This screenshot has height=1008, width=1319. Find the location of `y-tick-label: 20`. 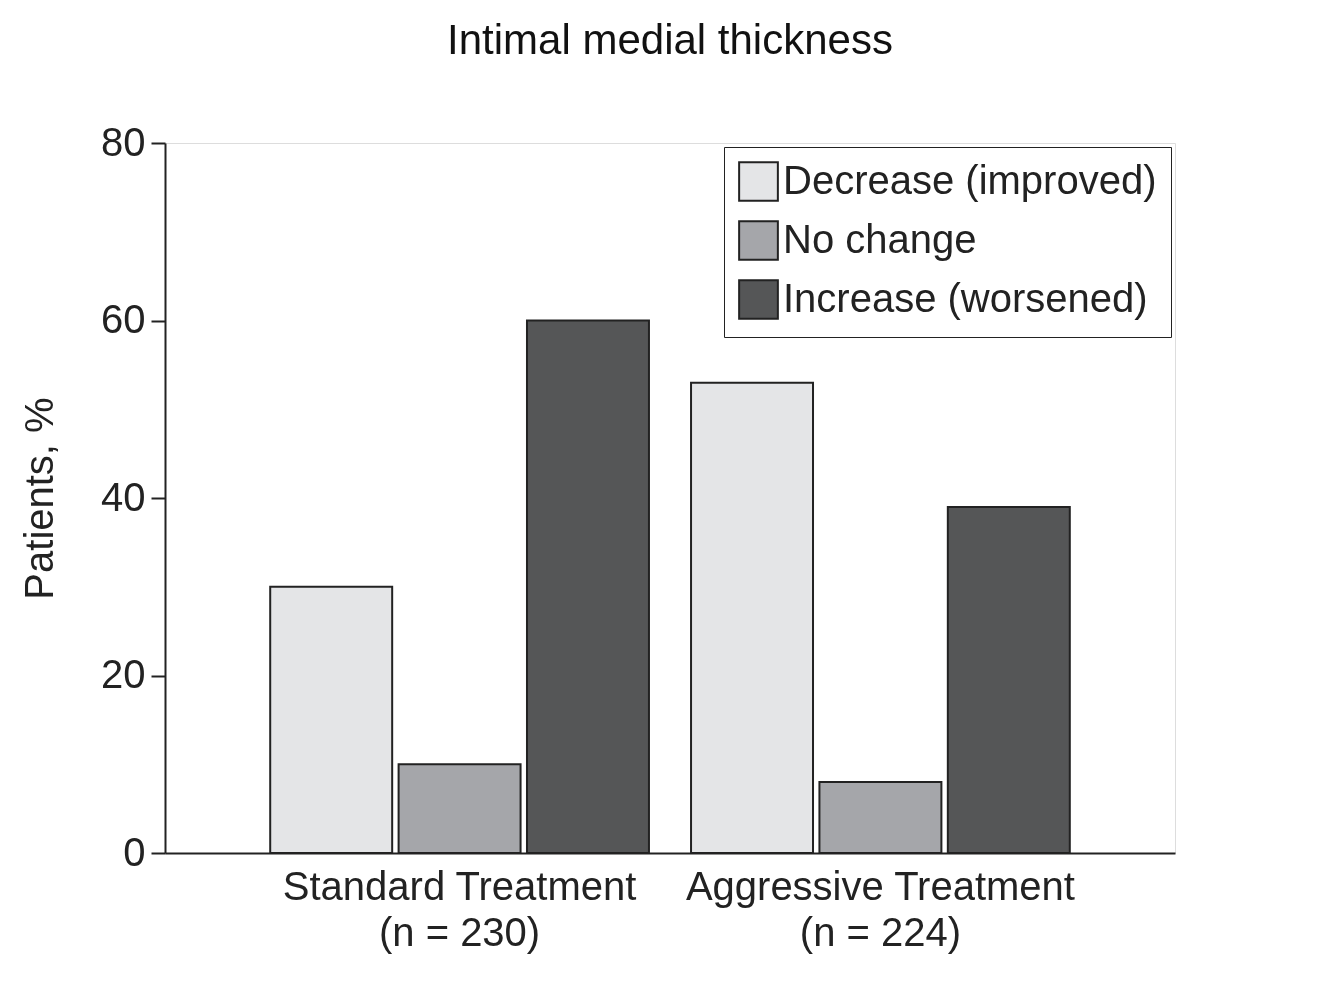

y-tick-label: 20 is located at coordinates (123, 674).